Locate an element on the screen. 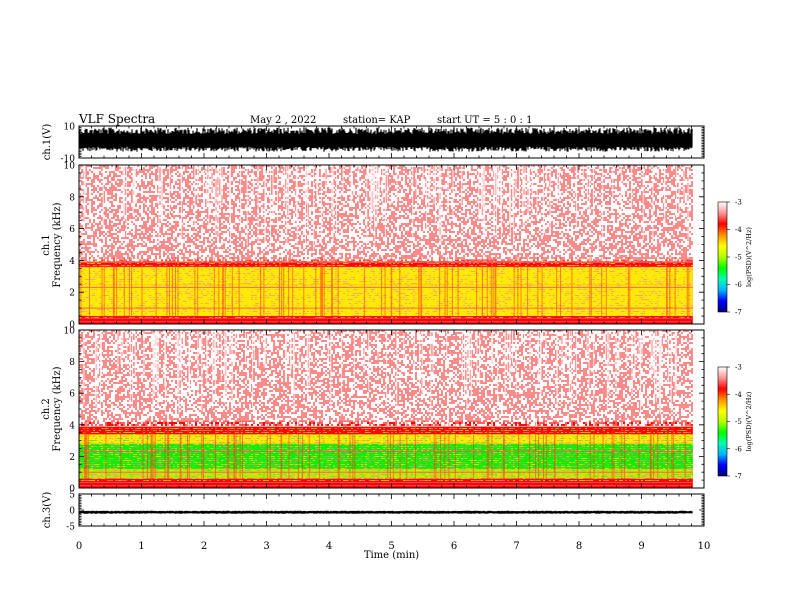 This screenshot has height=612, width=792. ch1-waveform-yticks is located at coordinates (391, 142).